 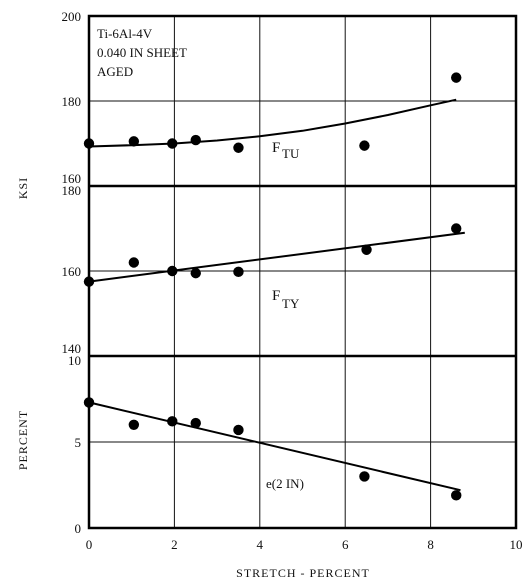 I want to click on x-tick-label: 2, so click(x=174, y=544).